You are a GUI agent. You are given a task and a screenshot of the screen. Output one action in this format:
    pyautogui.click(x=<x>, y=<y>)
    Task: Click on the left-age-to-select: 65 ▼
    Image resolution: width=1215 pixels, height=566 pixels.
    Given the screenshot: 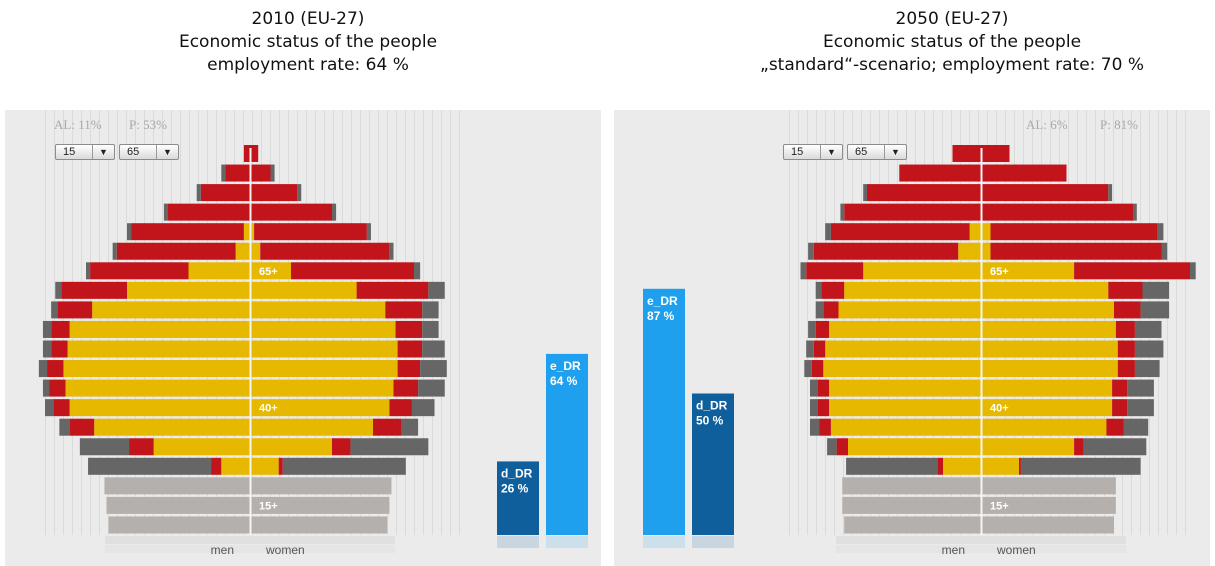 What is the action you would take?
    pyautogui.click(x=149, y=152)
    